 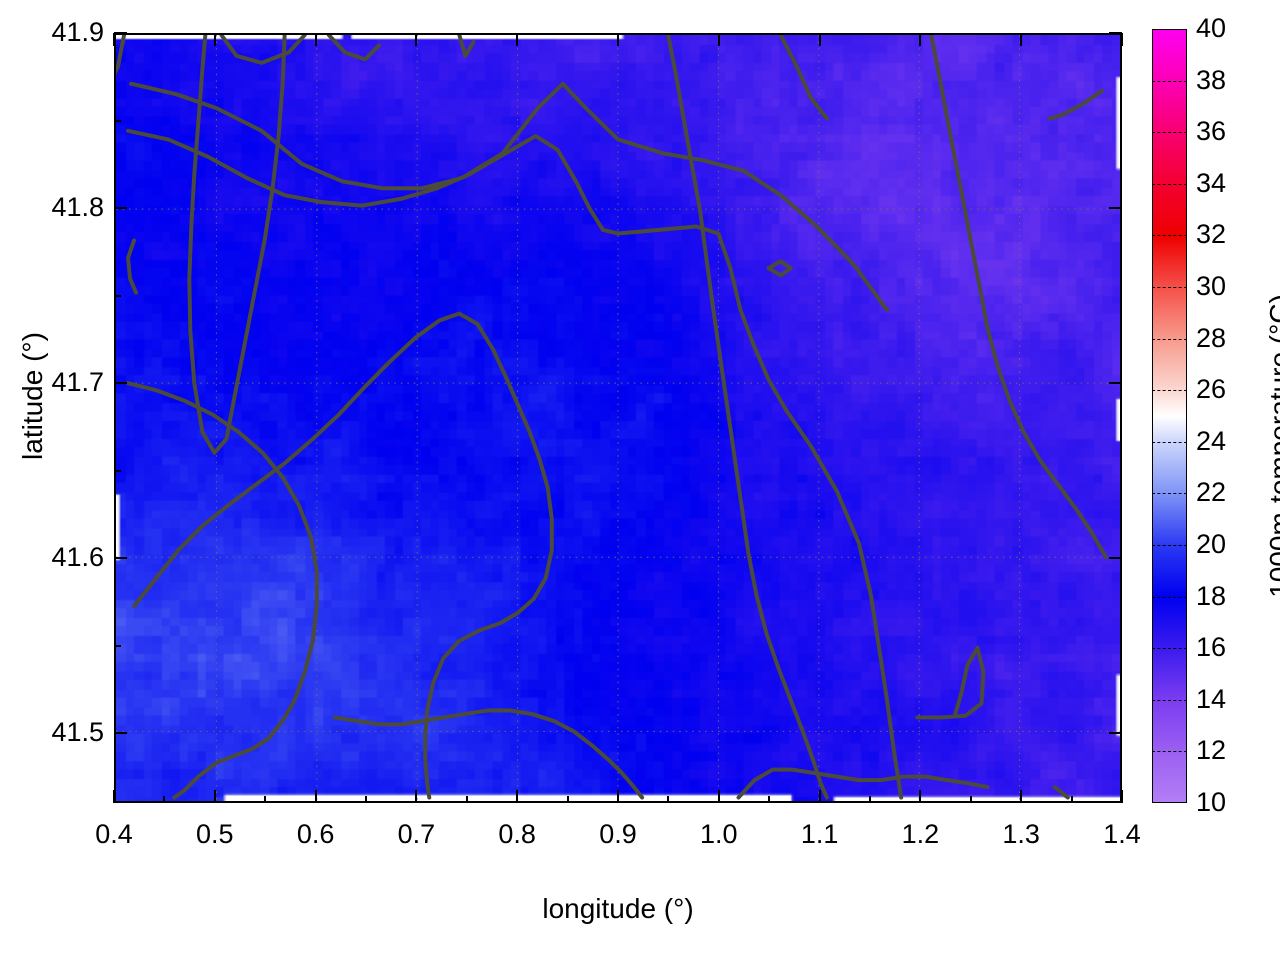 What do you see at coordinates (77, 732) in the screenshot?
I see `y-tick-label: 41.5` at bounding box center [77, 732].